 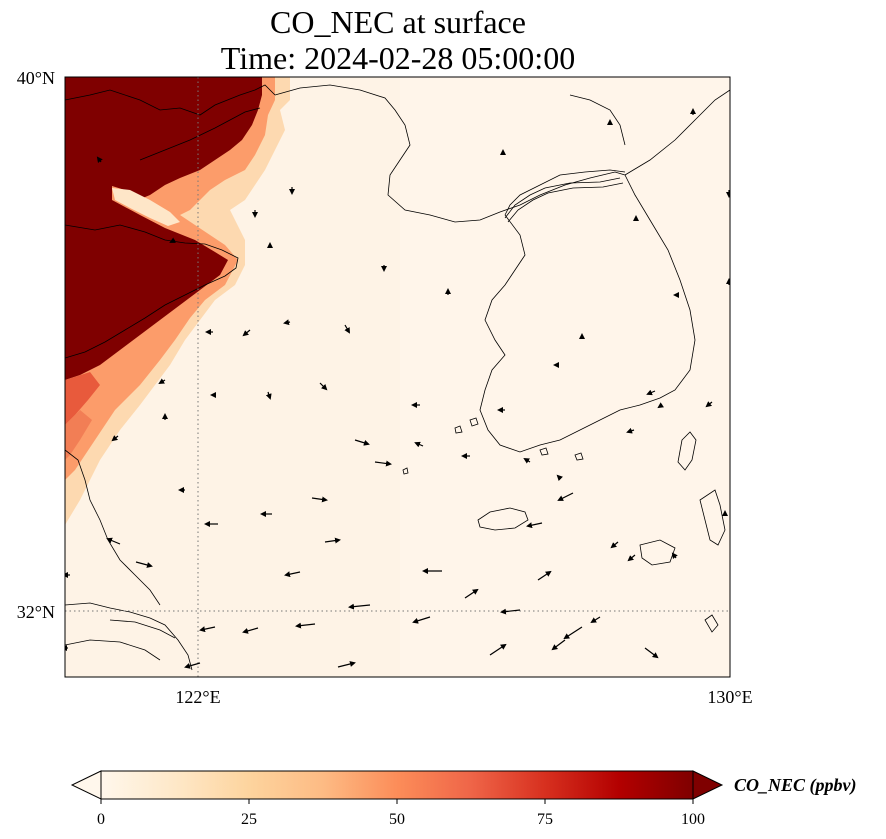 What do you see at coordinates (163, 228) in the screenshot?
I see `plume-core` at bounding box center [163, 228].